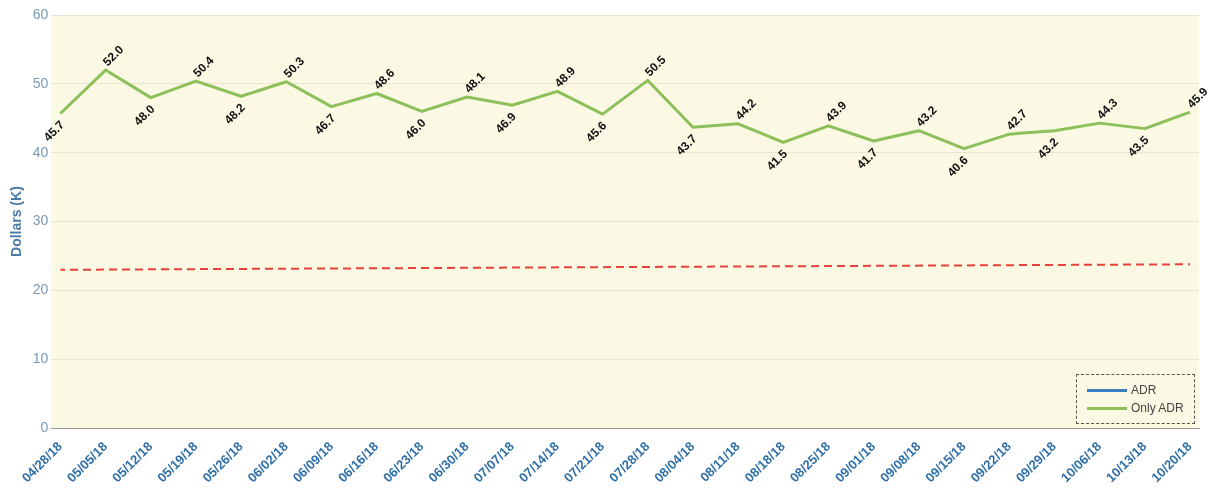 The image size is (1229, 494). What do you see at coordinates (1144, 390) in the screenshot?
I see `legend-label: ADR` at bounding box center [1144, 390].